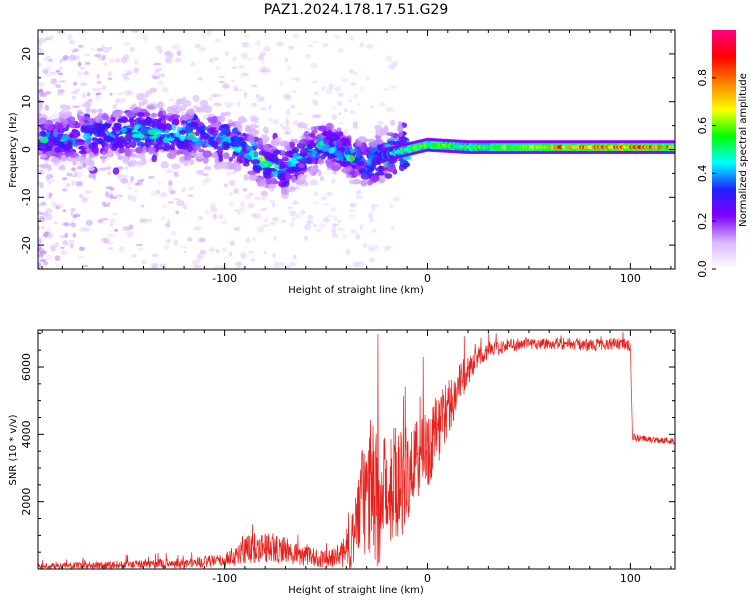  I want to click on y-tick-label: 4000, so click(26, 434).